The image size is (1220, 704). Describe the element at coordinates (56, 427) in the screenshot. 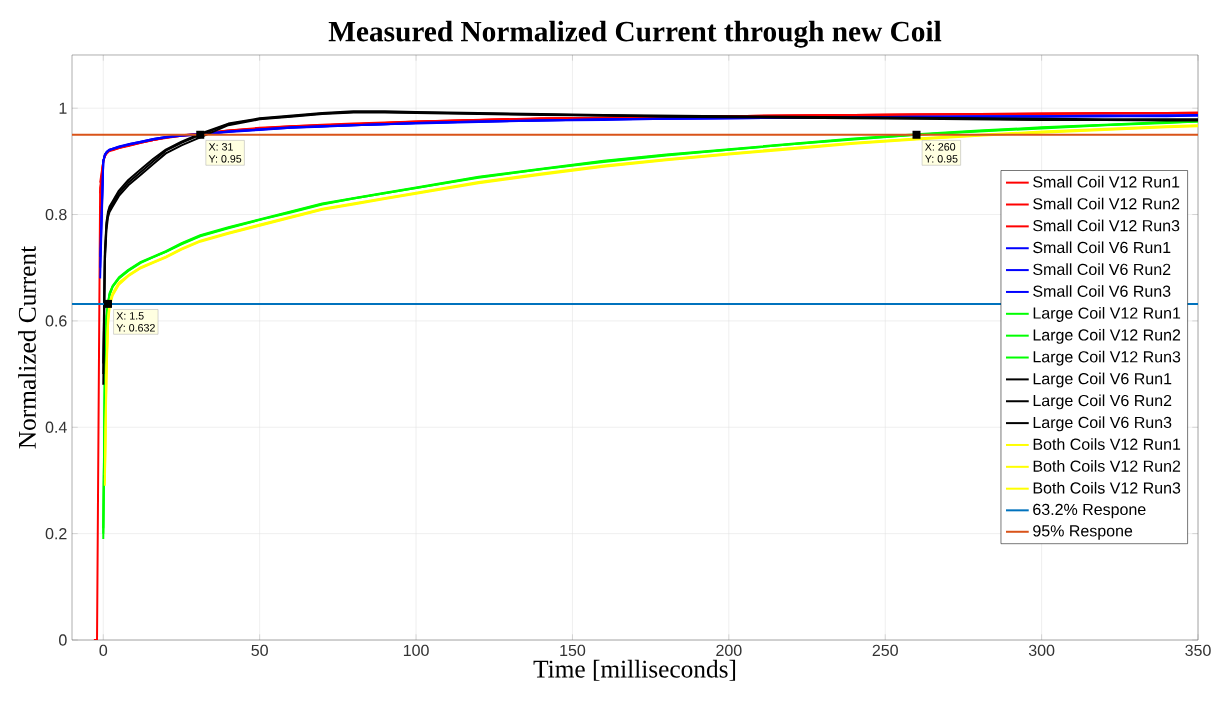

I see `y-tick-label: 0.4` at that location.